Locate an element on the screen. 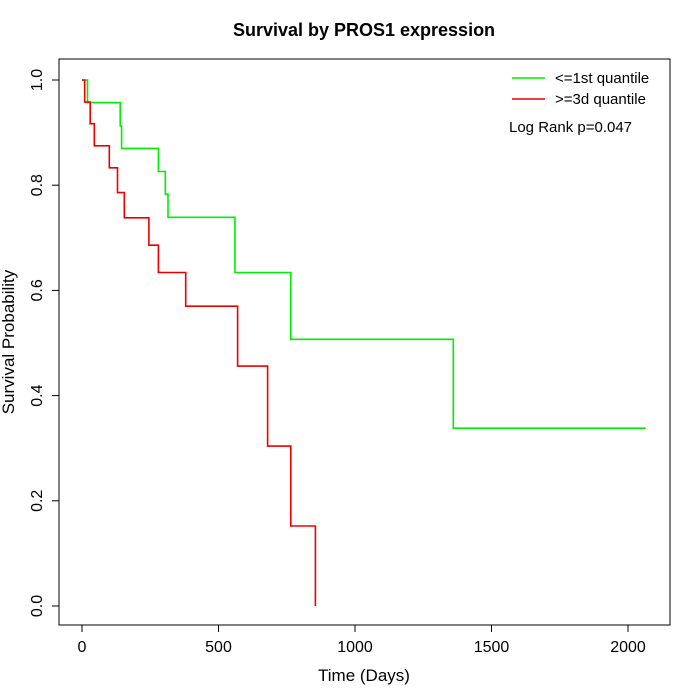 This screenshot has height=700, width=700. x-axis-label: Time (Days) is located at coordinates (364, 675).